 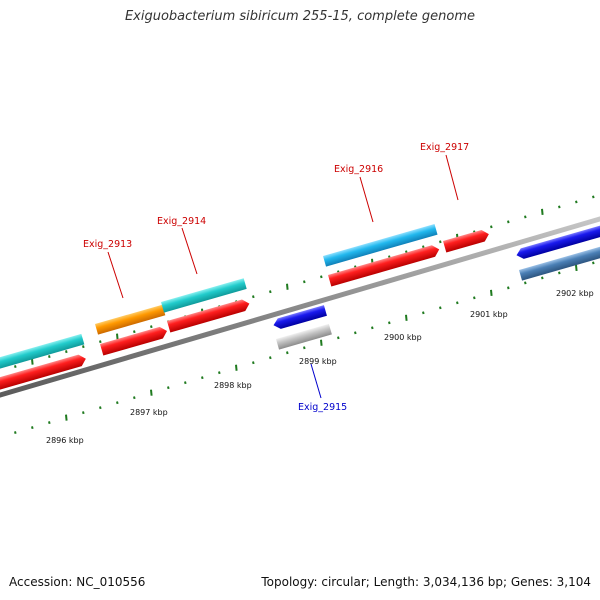 I want to click on gene-label: Exig_2914, so click(x=181, y=221).